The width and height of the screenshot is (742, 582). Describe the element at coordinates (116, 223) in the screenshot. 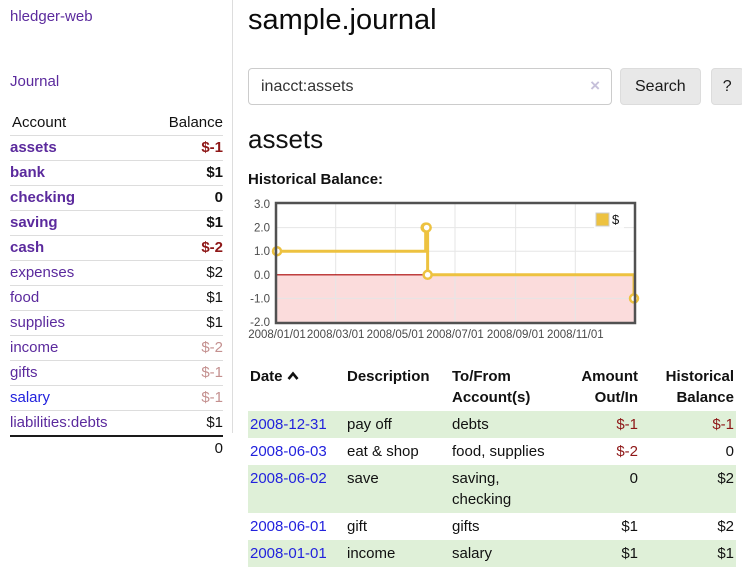

I see `account-row-saving: saving $1` at that location.